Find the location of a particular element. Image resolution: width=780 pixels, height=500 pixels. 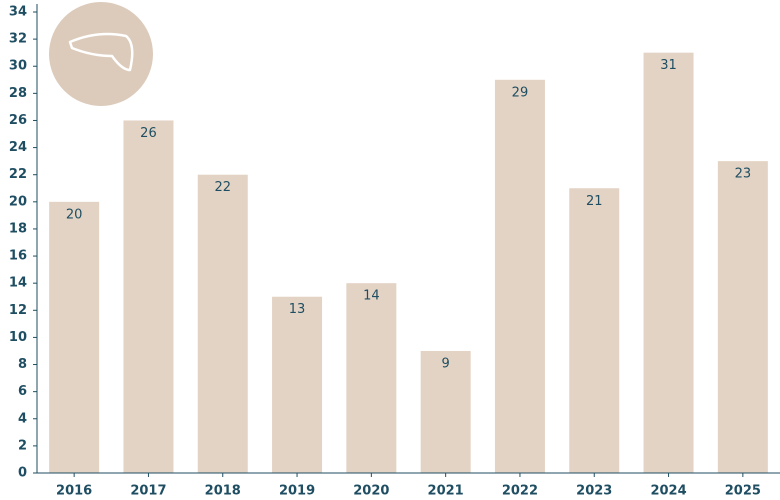

y-tick-label: 18 is located at coordinates (18, 228).